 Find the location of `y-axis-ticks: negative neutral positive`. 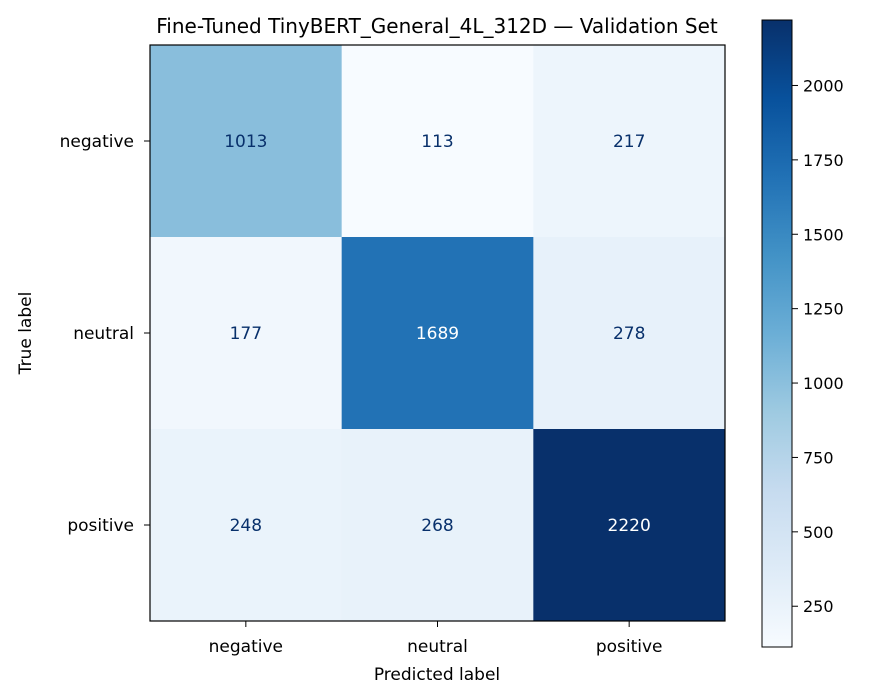

y-axis-ticks: negative neutral positive is located at coordinates (105, 334).